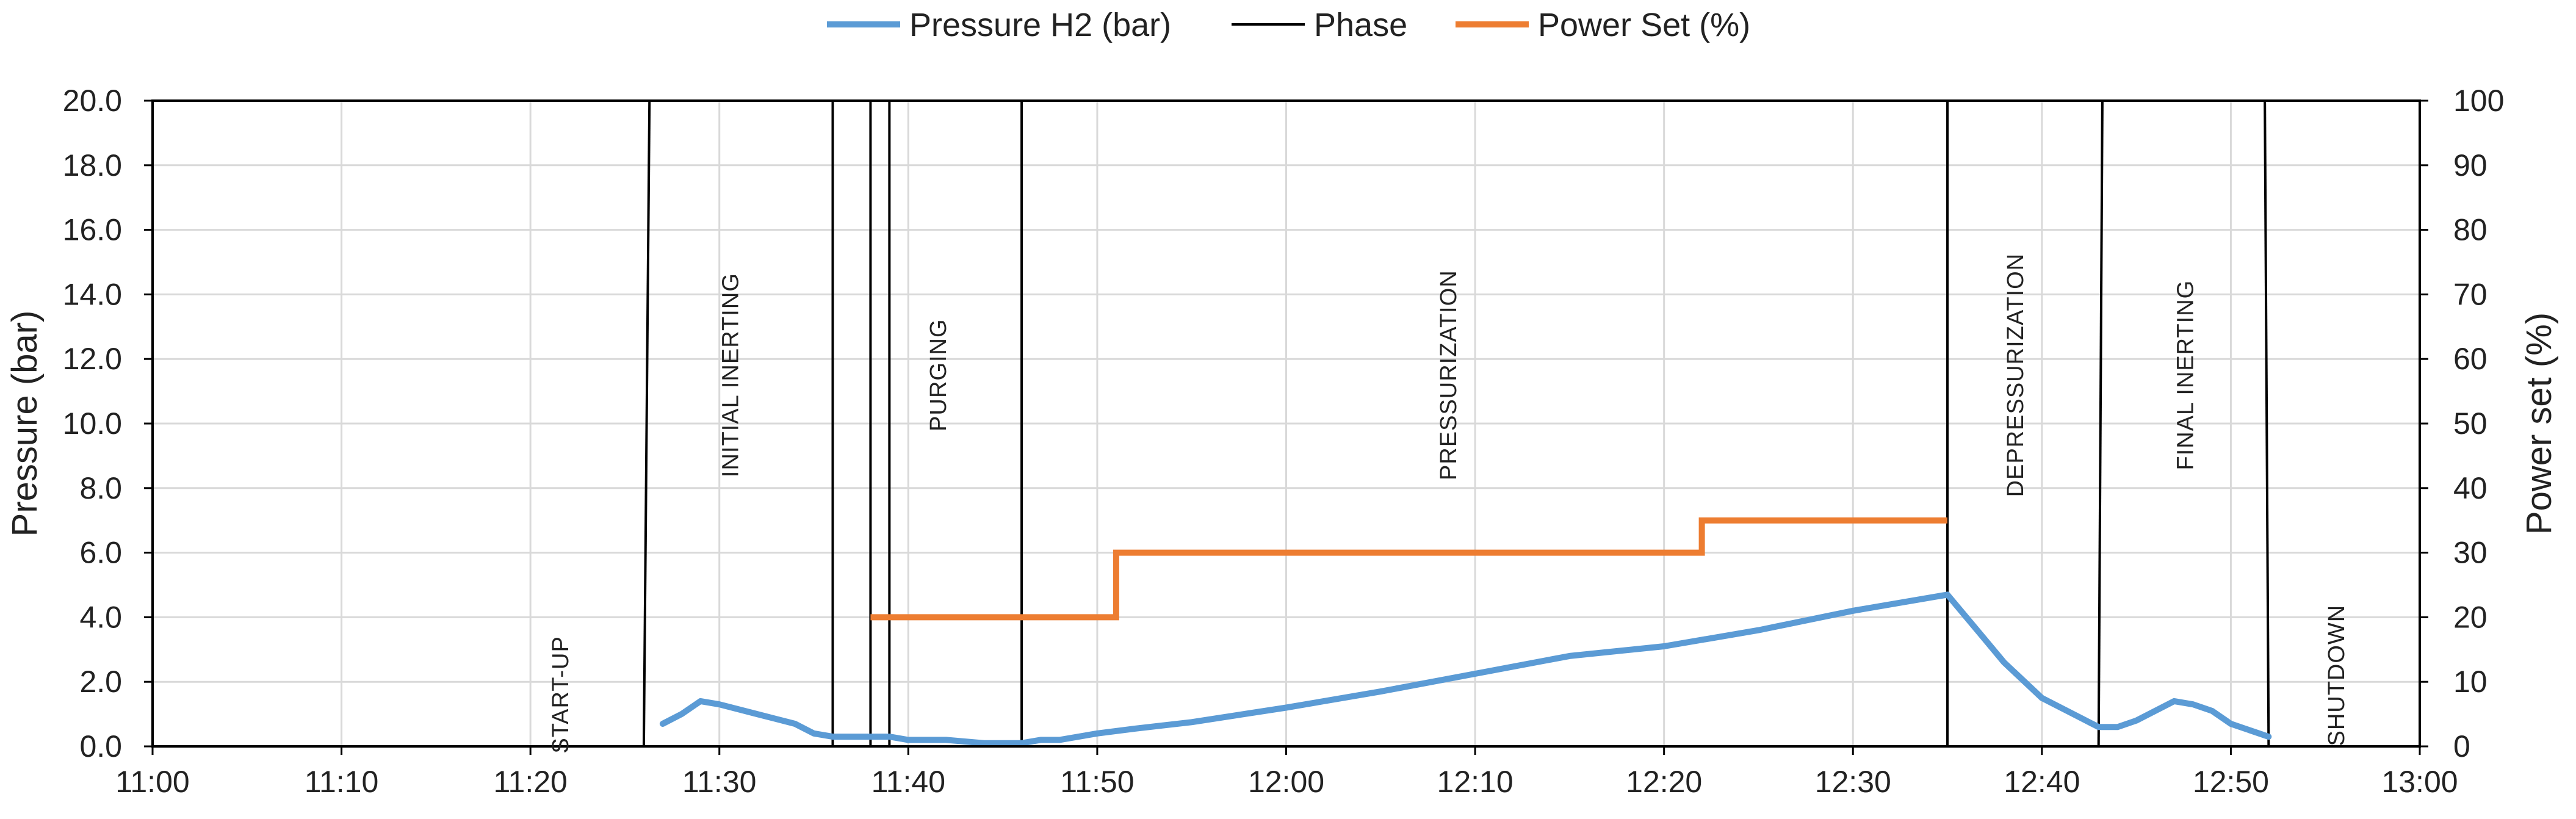 The height and width of the screenshot is (819, 2576). I want to click on phase-annotation: SHUTDOWN, so click(2337, 675).